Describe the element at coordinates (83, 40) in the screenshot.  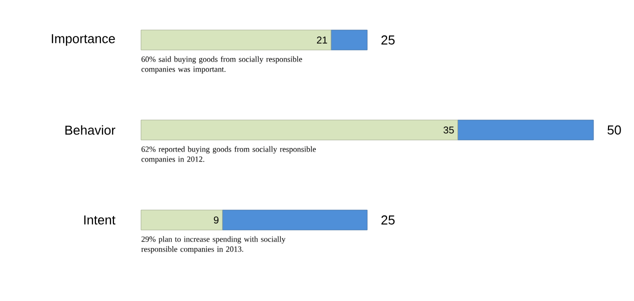
I see `y-tick-label: Importance` at that location.